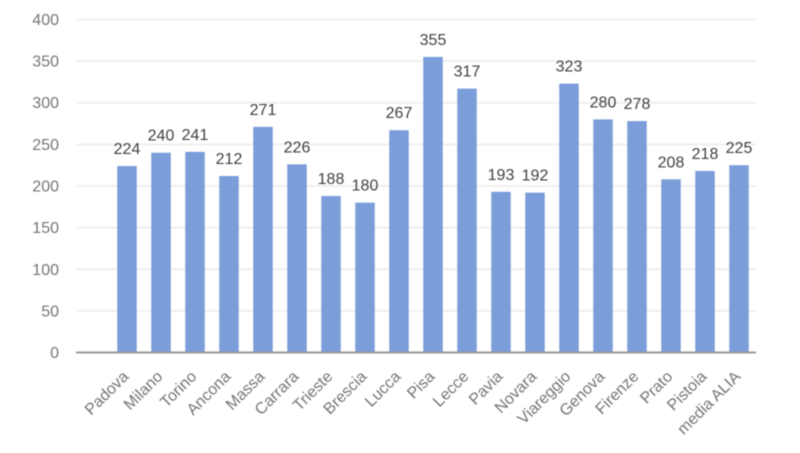 The width and height of the screenshot is (800, 453). Describe the element at coordinates (637, 104) in the screenshot. I see `svg-text: 278` at that location.